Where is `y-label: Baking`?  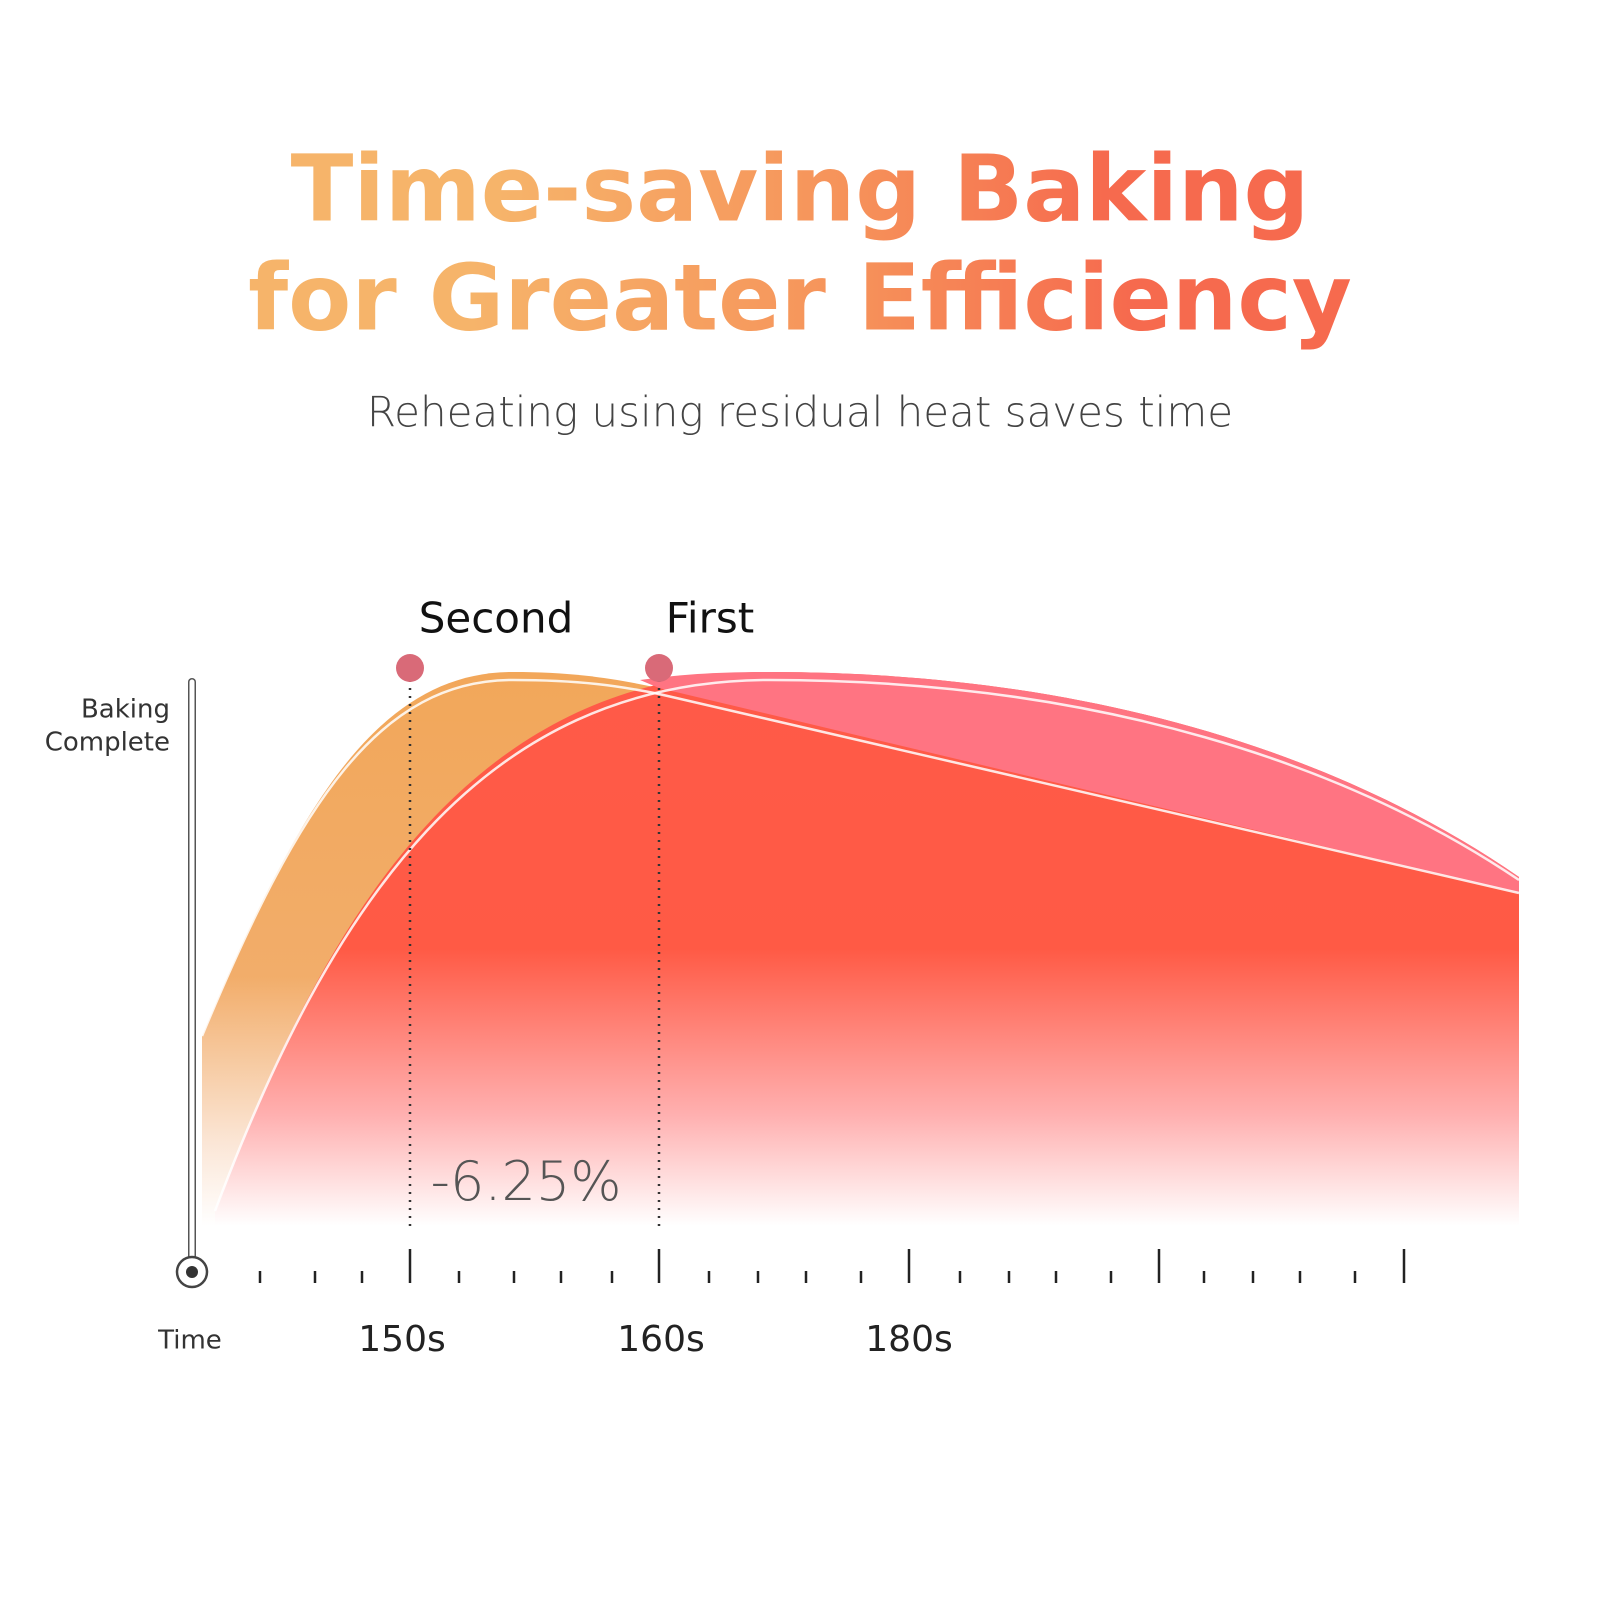
y-label: Baking is located at coordinates (125, 710).